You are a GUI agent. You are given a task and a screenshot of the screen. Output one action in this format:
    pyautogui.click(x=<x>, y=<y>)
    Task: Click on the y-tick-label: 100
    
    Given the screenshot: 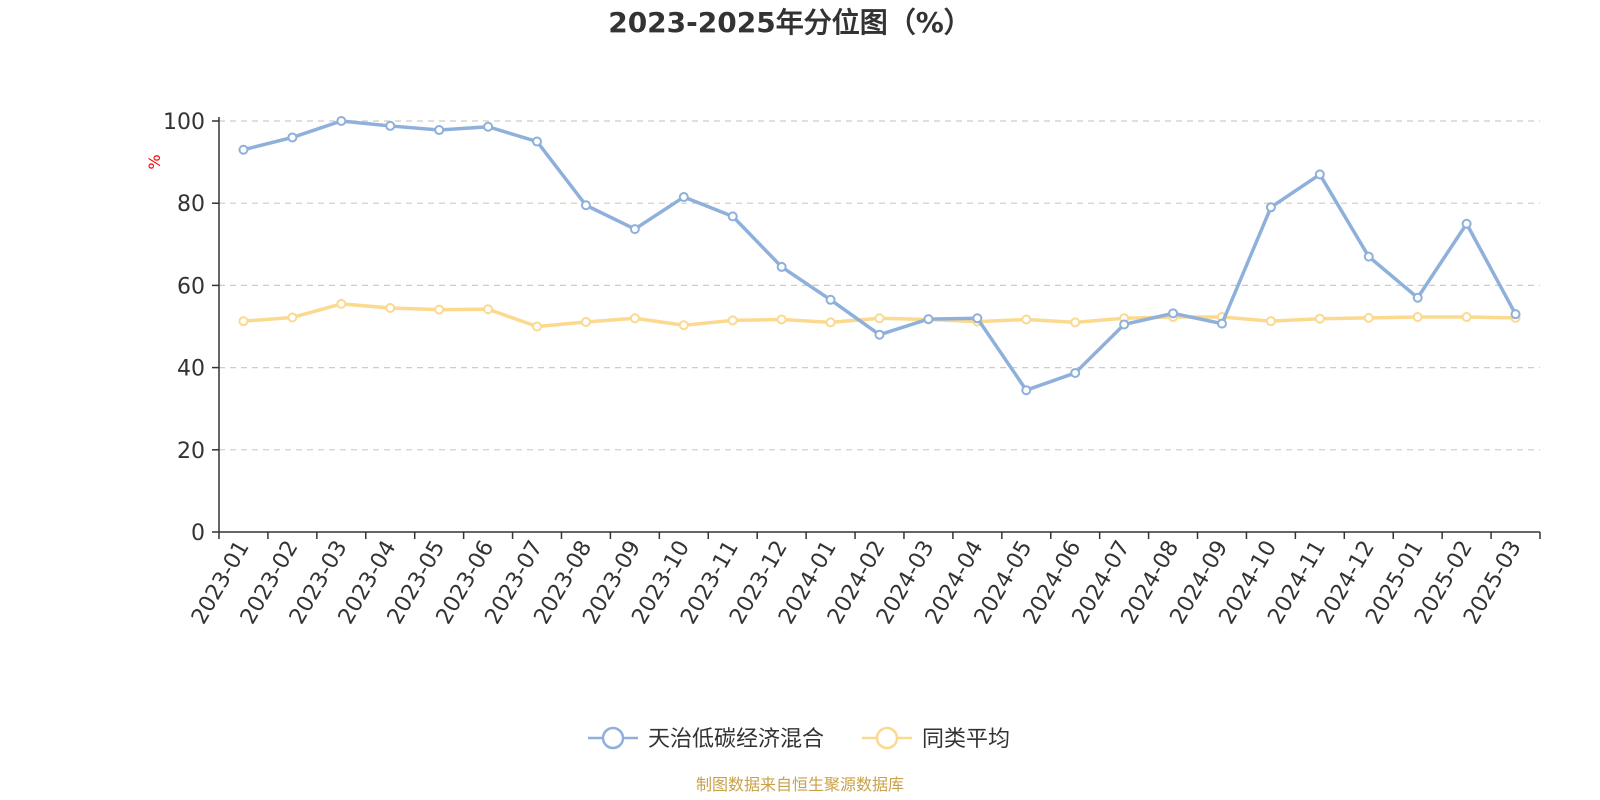 What is the action you would take?
    pyautogui.click(x=184, y=122)
    